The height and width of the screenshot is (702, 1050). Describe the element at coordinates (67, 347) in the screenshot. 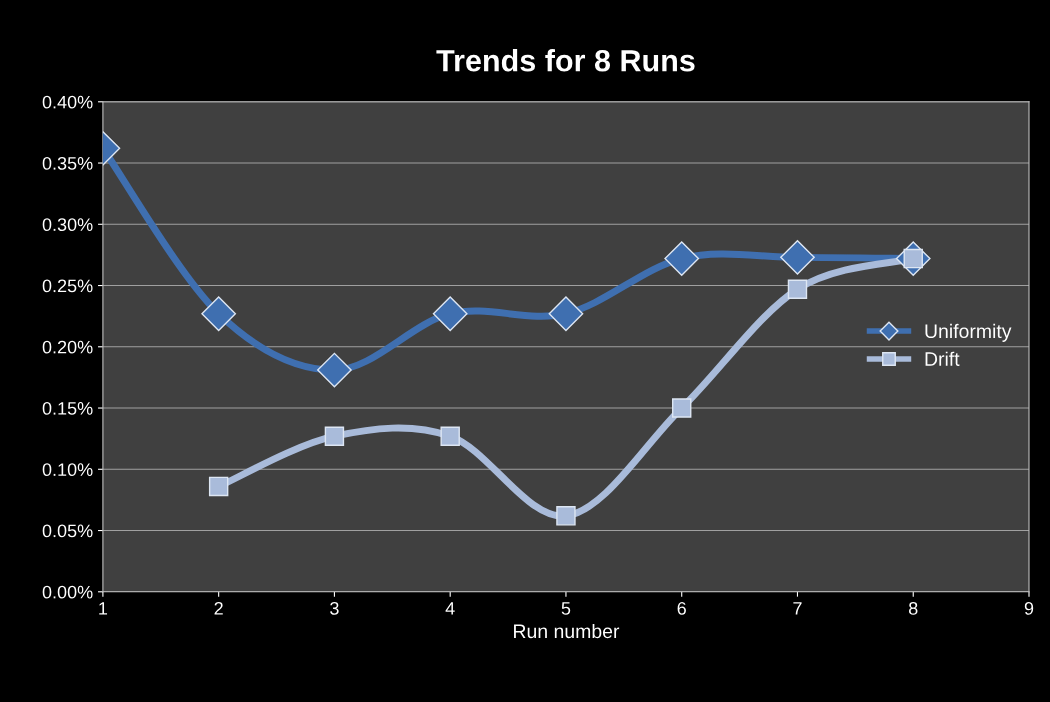

I see `y-tick-label: 0.20%` at that location.